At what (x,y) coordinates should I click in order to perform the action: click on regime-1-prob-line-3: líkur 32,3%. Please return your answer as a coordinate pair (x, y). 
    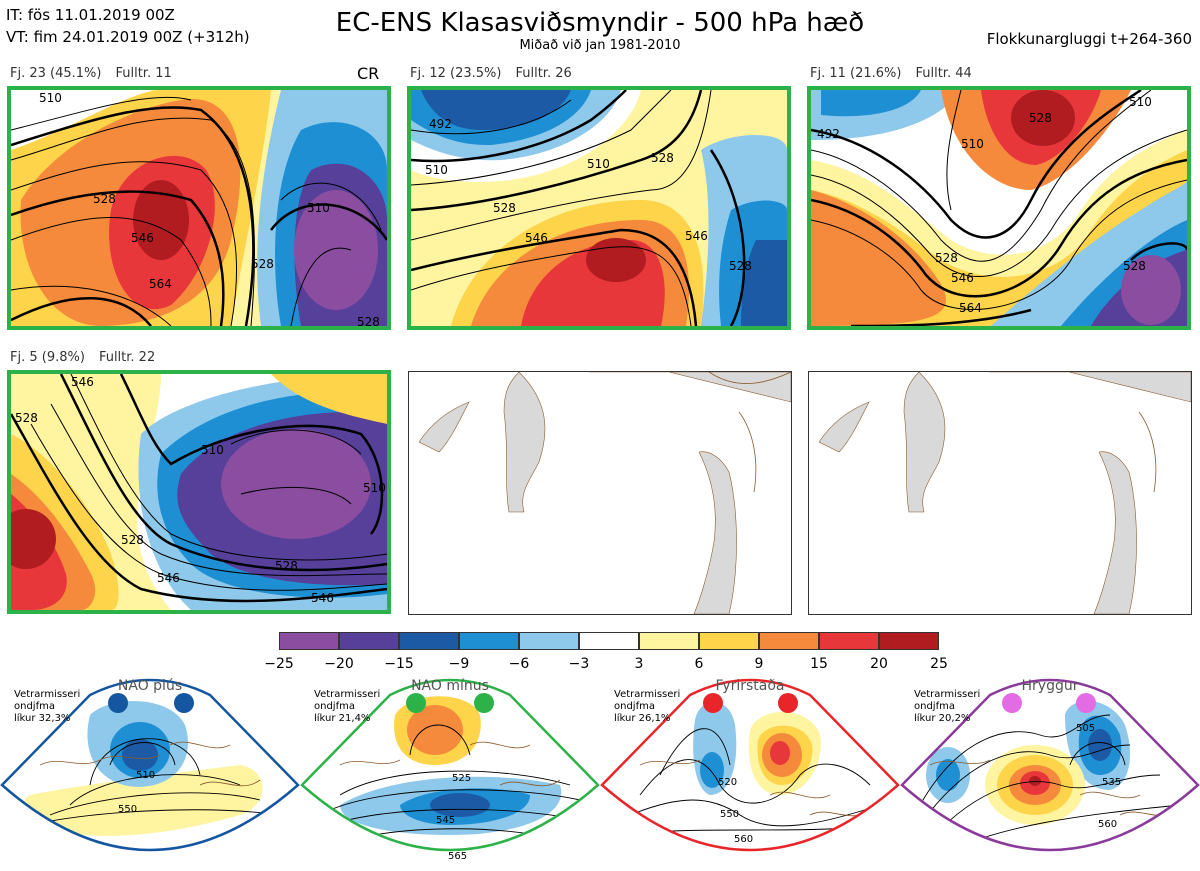
    Looking at the image, I should click on (42, 718).